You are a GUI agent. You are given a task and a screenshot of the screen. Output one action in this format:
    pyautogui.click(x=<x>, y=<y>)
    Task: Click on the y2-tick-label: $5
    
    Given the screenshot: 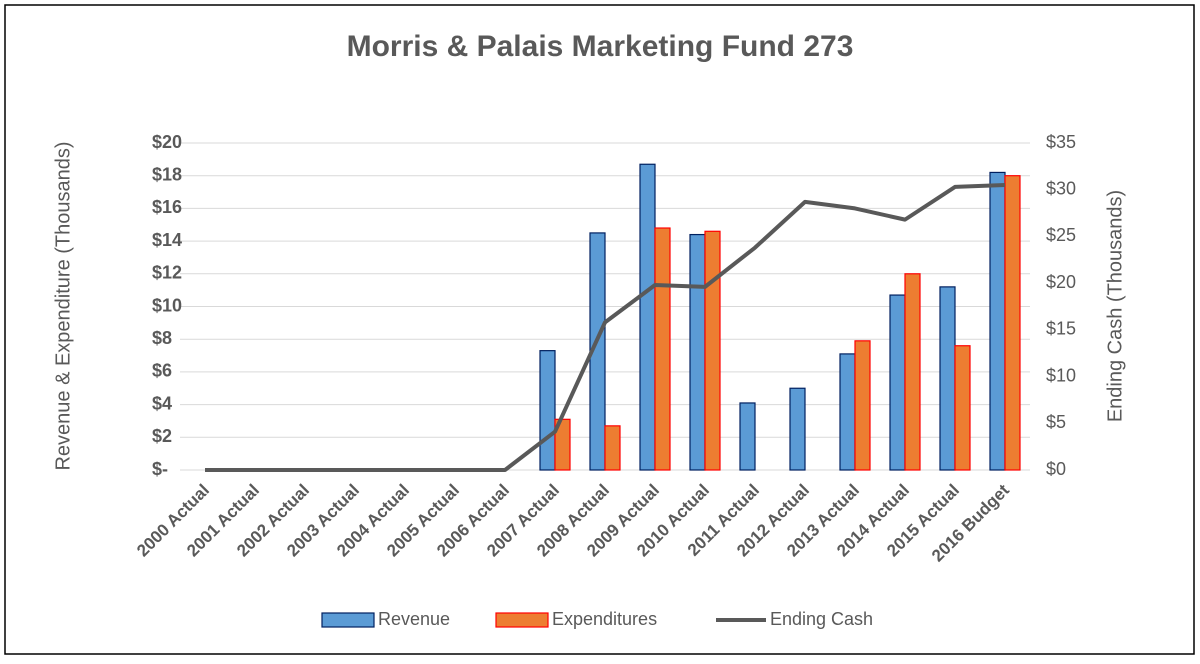 What is the action you would take?
    pyautogui.click(x=1056, y=422)
    